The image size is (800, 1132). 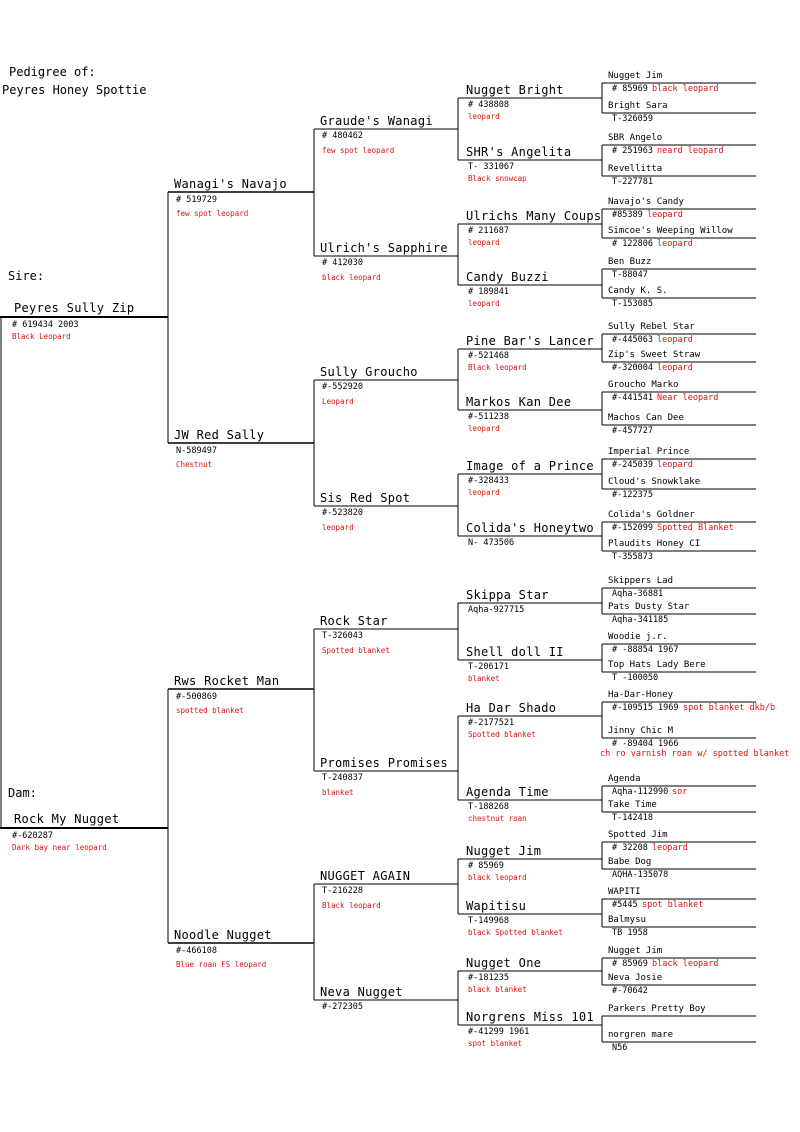 I want to click on g3-horse-name: Rock Star, so click(x=354, y=621).